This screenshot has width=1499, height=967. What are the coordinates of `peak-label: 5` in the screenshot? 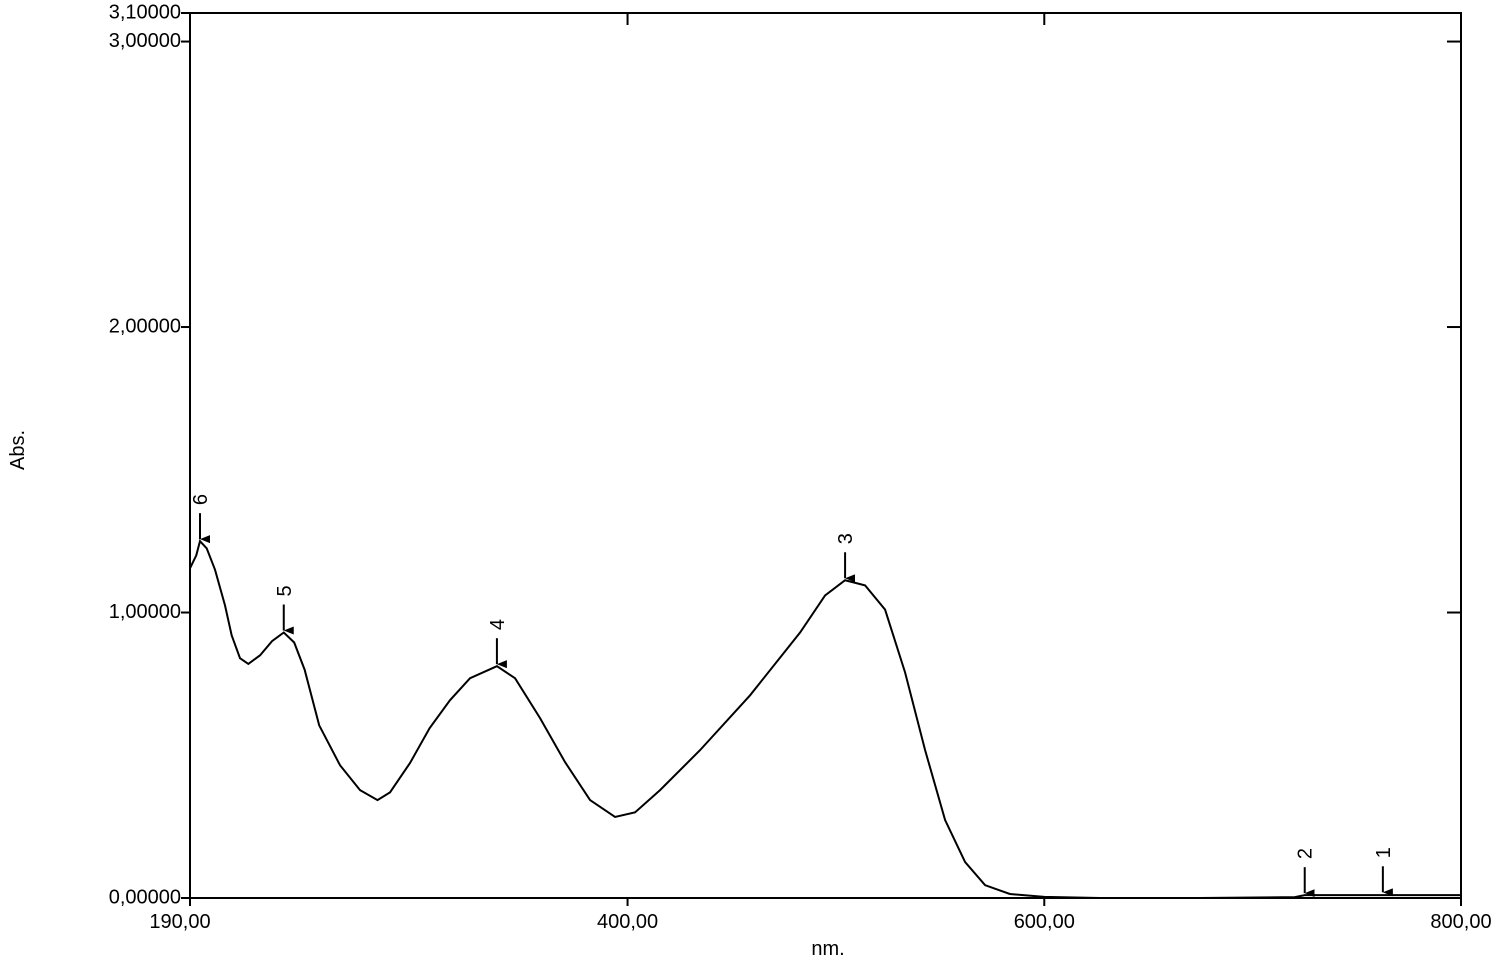 It's located at (285, 590).